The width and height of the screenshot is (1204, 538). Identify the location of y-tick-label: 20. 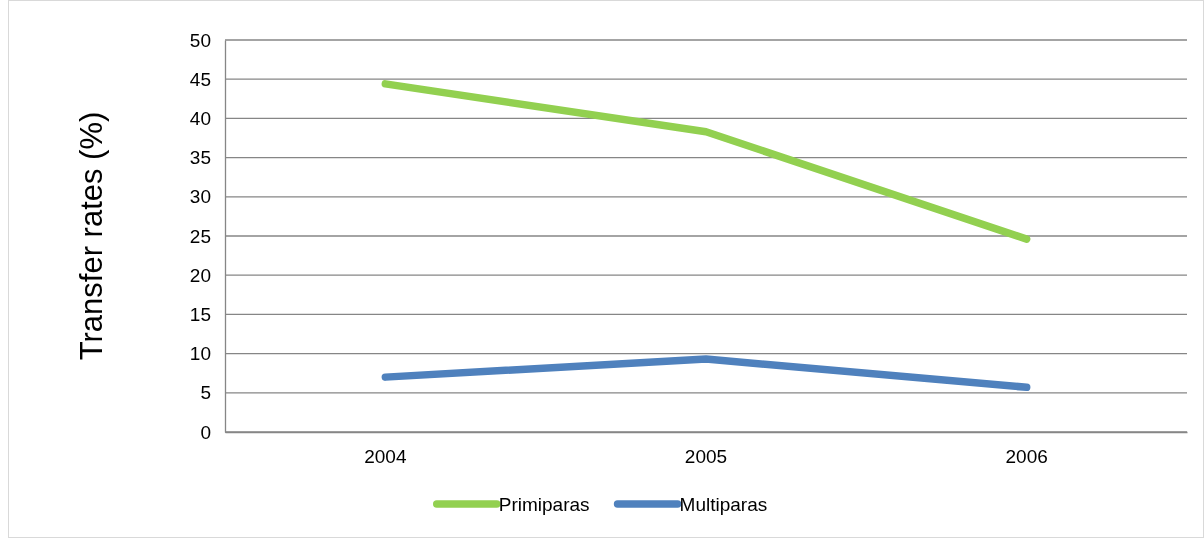
(200, 275).